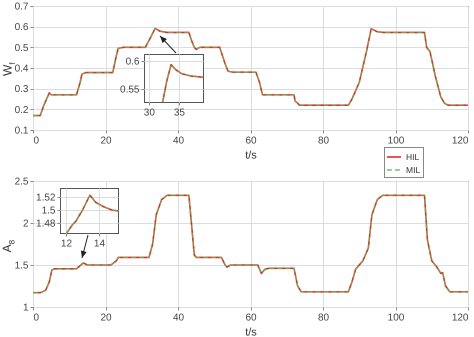 The height and width of the screenshot is (337, 474). Describe the element at coordinates (100, 244) in the screenshot. I see `x-tick-label: 14` at that location.